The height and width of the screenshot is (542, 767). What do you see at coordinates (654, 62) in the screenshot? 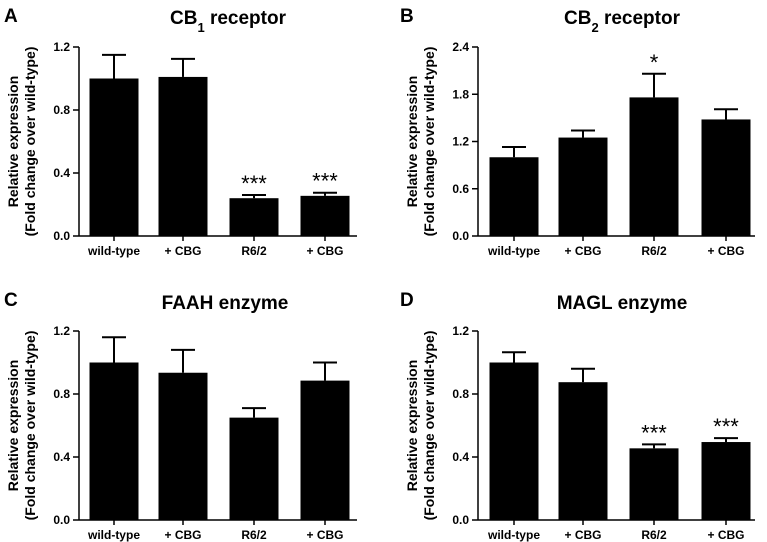
I see `significance-marker: *` at bounding box center [654, 62].